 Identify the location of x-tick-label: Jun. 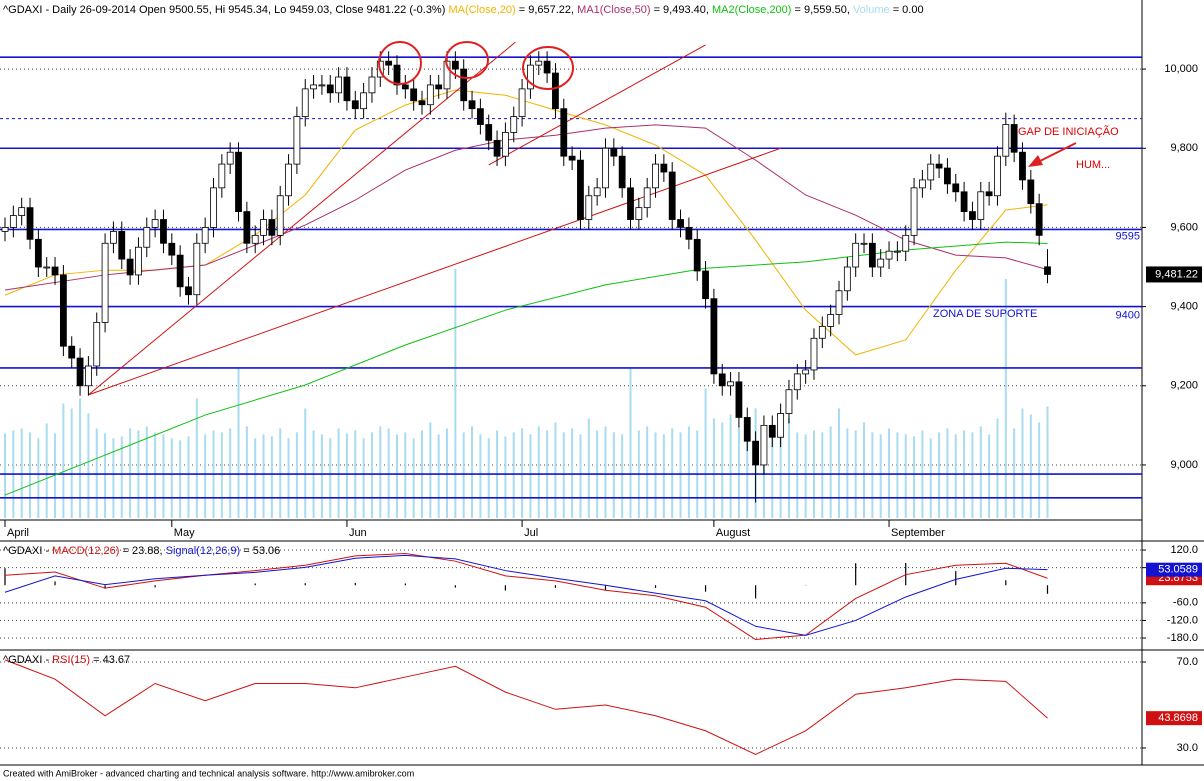
(358, 533).